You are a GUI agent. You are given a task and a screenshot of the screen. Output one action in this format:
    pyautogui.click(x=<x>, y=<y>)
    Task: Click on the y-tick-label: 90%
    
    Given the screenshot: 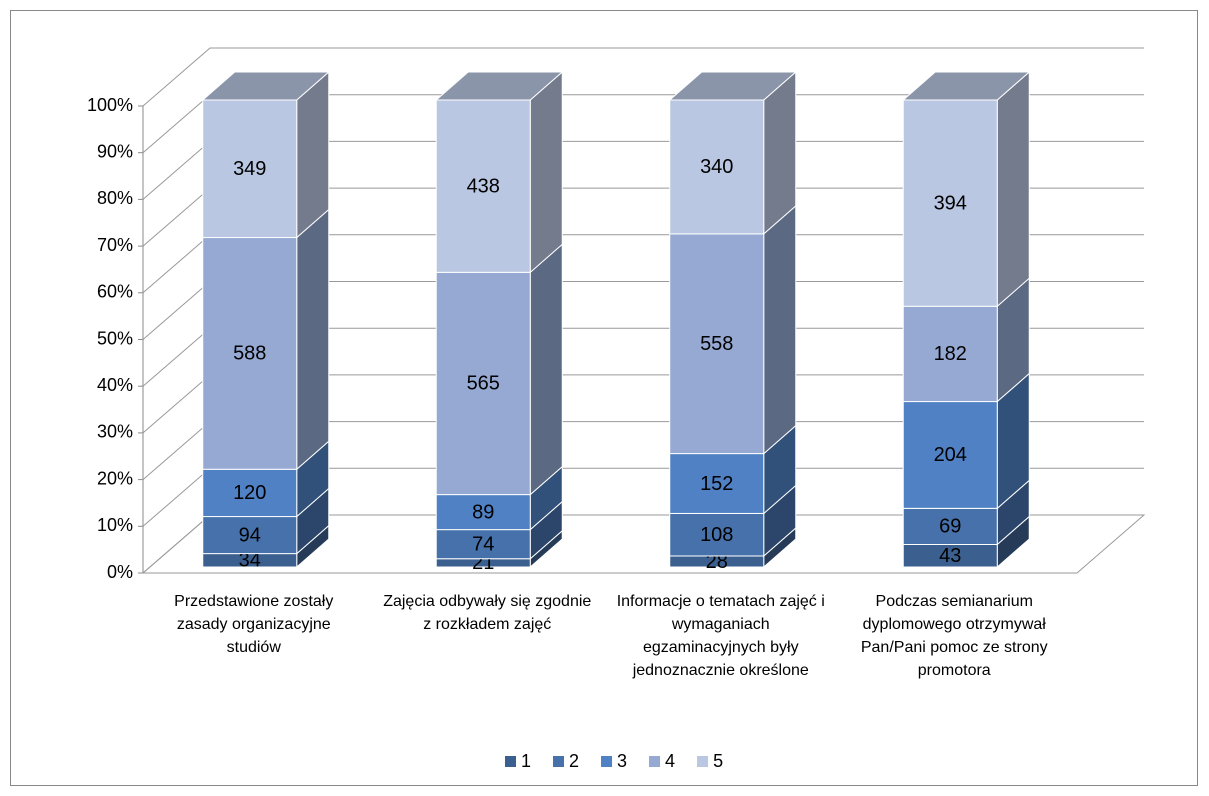 What is the action you would take?
    pyautogui.click(x=115, y=151)
    